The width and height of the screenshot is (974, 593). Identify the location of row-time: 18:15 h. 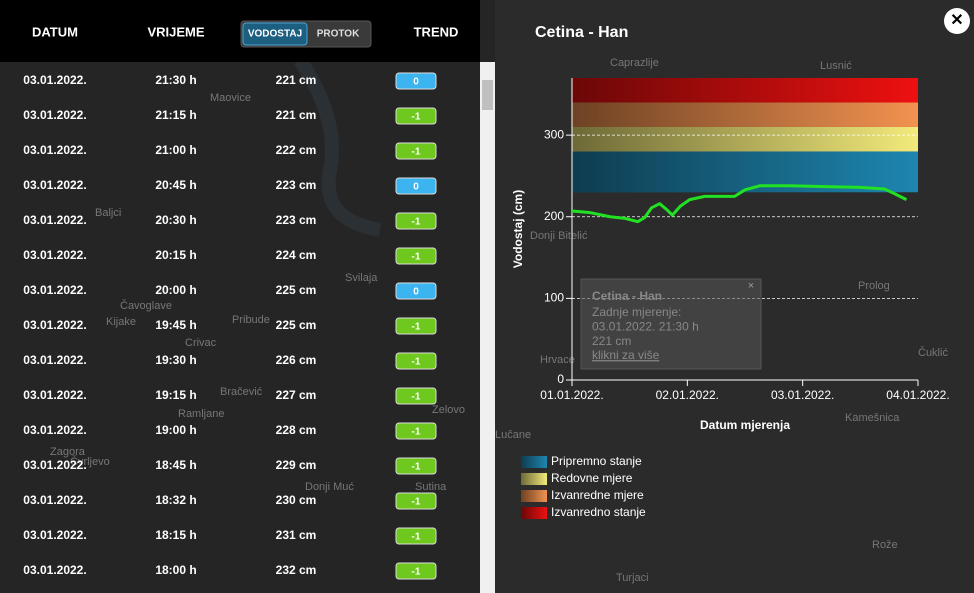
(175, 535).